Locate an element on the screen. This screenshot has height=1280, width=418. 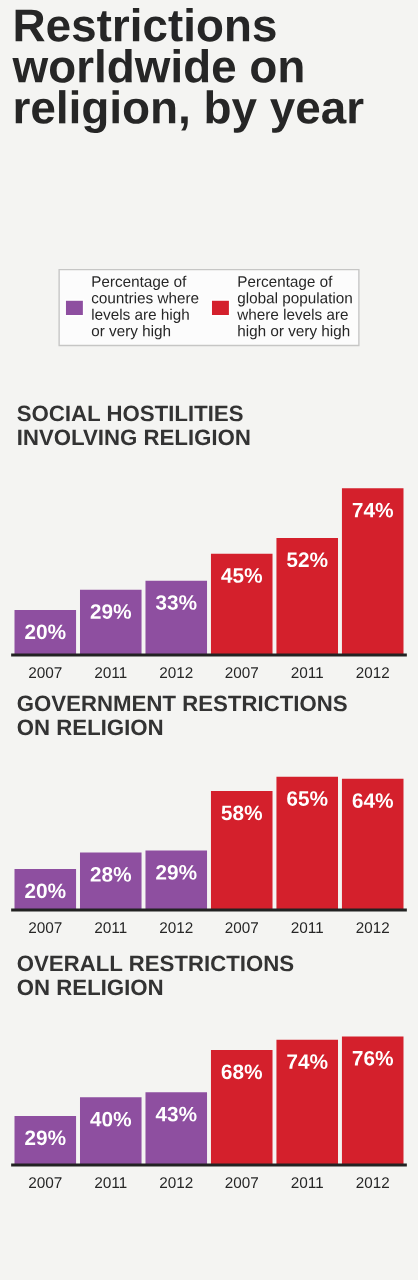
data-label: 76% is located at coordinates (373, 1058).